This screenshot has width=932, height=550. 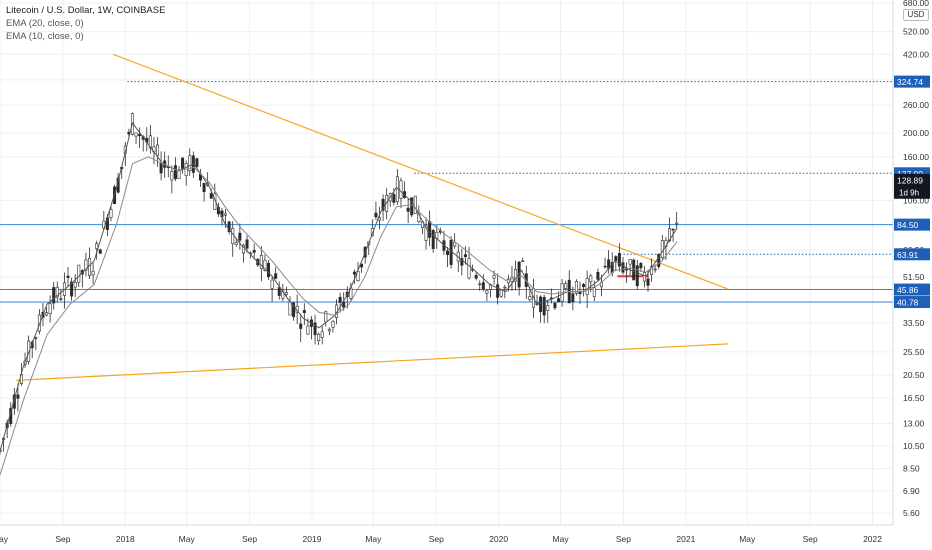 What do you see at coordinates (916, 157) in the screenshot?
I see `y-tick-label: 160.00` at bounding box center [916, 157].